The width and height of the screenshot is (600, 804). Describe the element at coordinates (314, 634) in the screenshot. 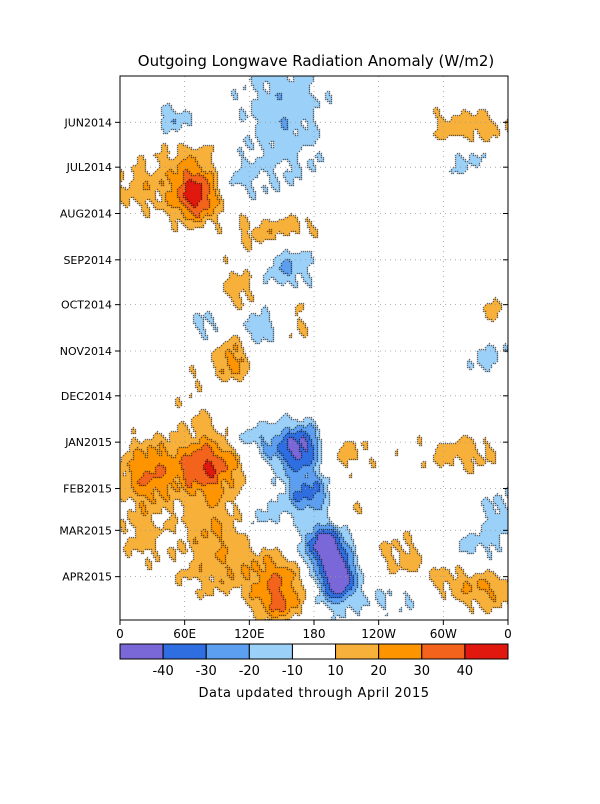

I see `x-tick-label: 180` at that location.